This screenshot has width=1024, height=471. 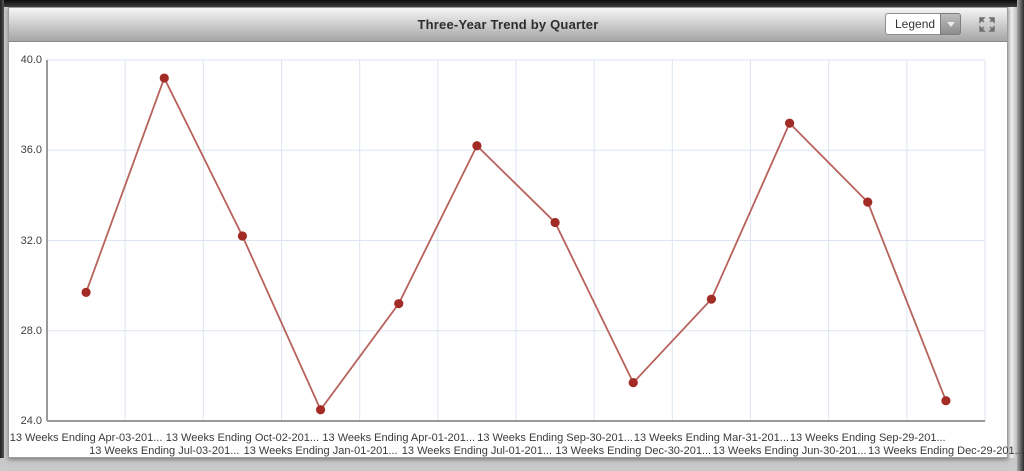 I want to click on legend-dropdown: Legend, so click(x=923, y=24).